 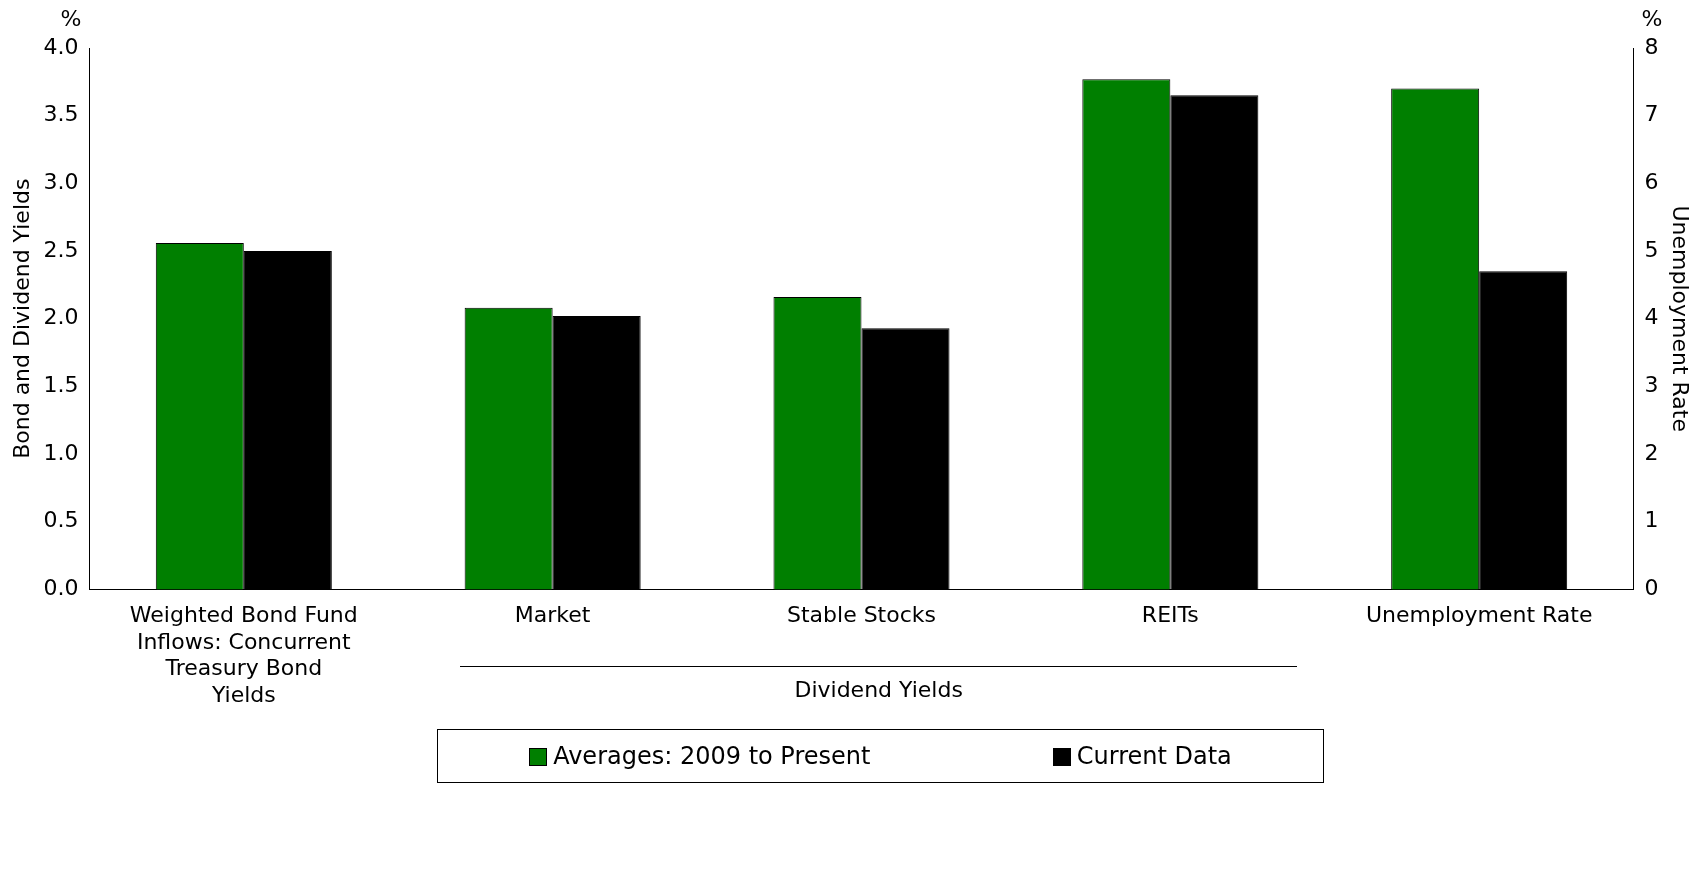 I want to click on y2-tick-label: 6, so click(x=1651, y=182).